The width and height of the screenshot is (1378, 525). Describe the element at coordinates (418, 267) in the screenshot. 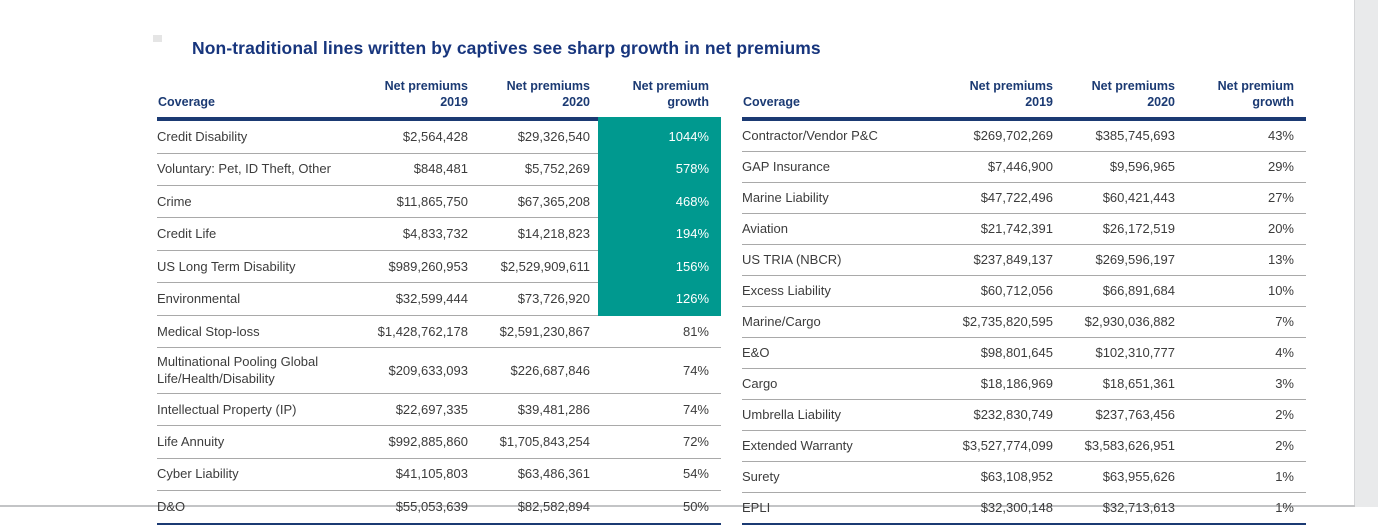

I see `net-premiums-2019-cell: $989,260,953` at that location.